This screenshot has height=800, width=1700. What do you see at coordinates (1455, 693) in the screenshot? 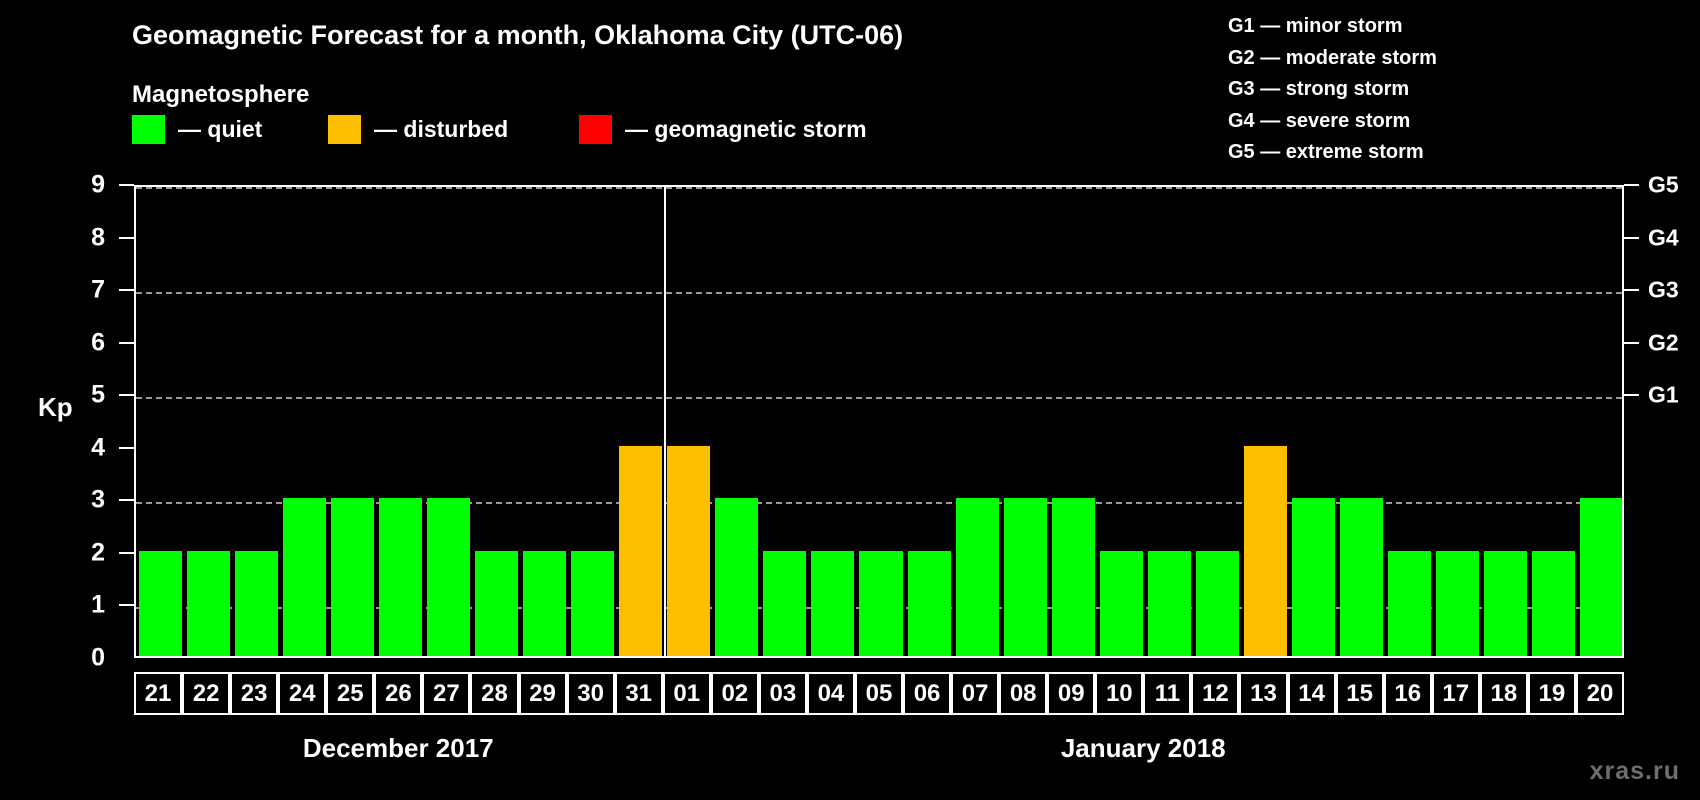
I see `date-label-17: 17` at bounding box center [1455, 693].